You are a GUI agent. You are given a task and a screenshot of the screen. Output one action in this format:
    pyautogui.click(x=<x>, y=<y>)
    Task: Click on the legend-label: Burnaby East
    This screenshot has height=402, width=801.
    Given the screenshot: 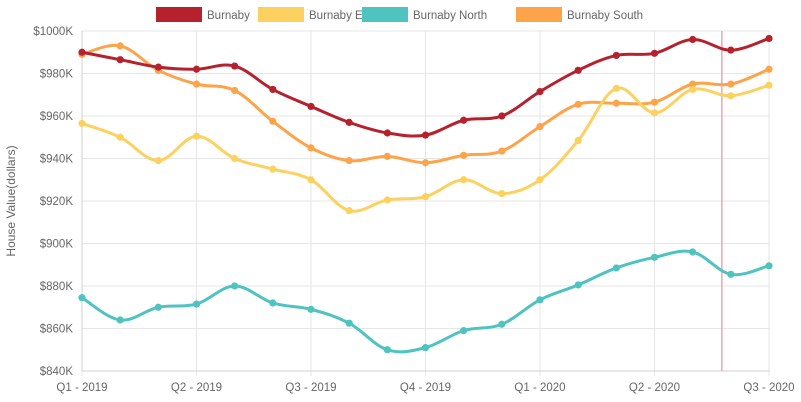 What is the action you would take?
    pyautogui.click(x=344, y=16)
    